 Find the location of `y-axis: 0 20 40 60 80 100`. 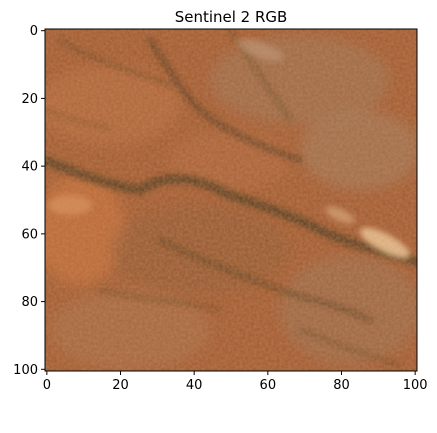

y-axis: 0 20 40 60 80 100 is located at coordinates (29, 201).